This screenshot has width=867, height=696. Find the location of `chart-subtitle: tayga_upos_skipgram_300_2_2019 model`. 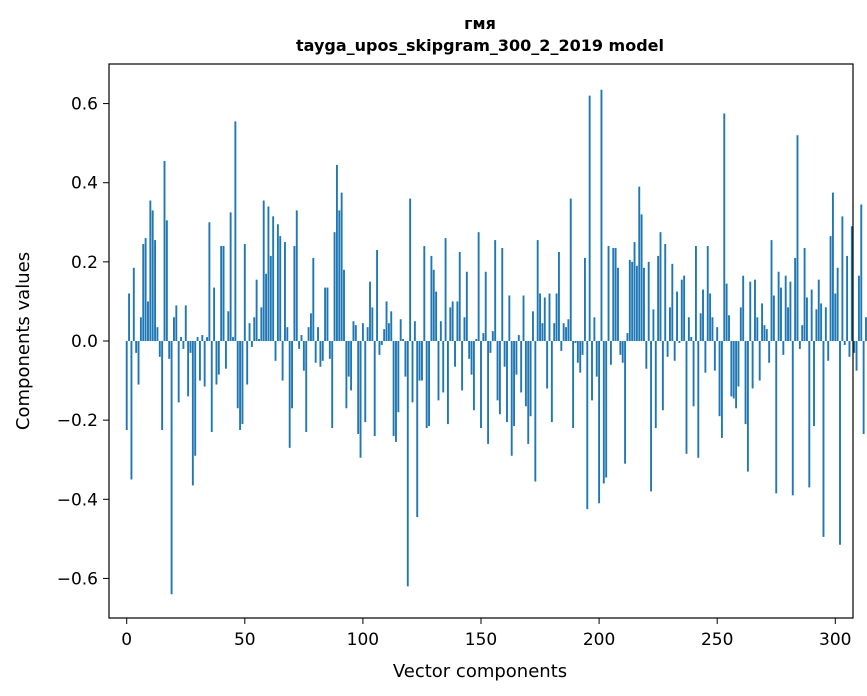

chart-subtitle: tayga_upos_skipgram_300_2_2019 model is located at coordinates (480, 45).